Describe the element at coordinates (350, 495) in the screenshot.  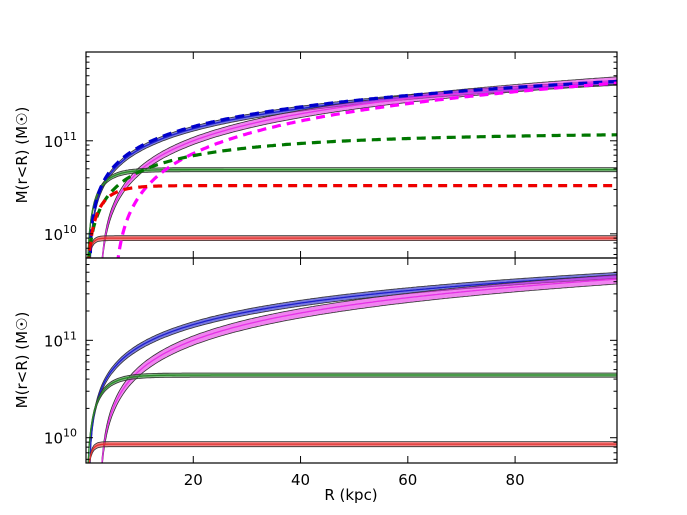
I see `x-axis-label: R (kpc)` at that location.